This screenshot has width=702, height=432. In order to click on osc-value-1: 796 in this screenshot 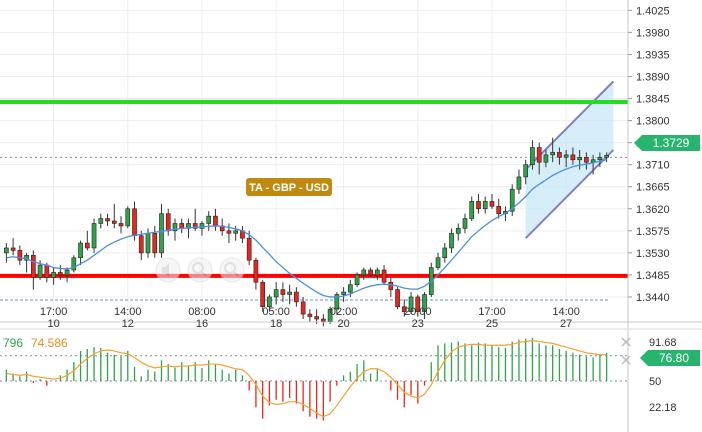, I will do `click(13, 343)`.